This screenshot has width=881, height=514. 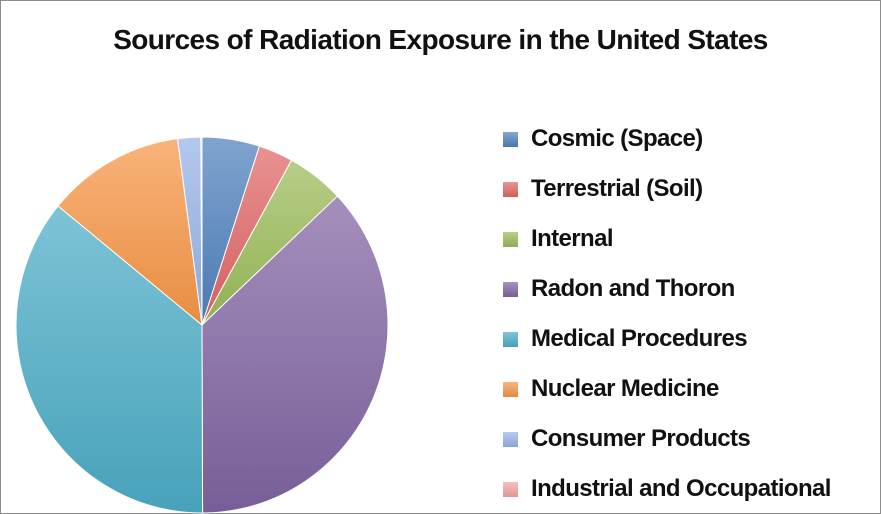 I want to click on legend-item: Radon and Thoron, so click(x=667, y=289).